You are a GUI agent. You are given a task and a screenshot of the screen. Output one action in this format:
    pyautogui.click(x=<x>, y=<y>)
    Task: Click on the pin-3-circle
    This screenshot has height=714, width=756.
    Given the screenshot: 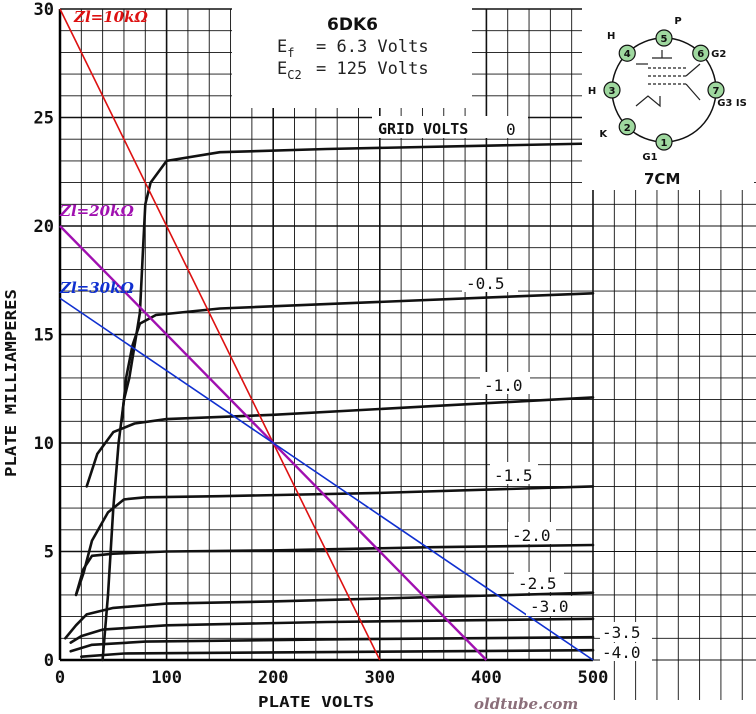 What is the action you would take?
    pyautogui.click(x=612, y=90)
    